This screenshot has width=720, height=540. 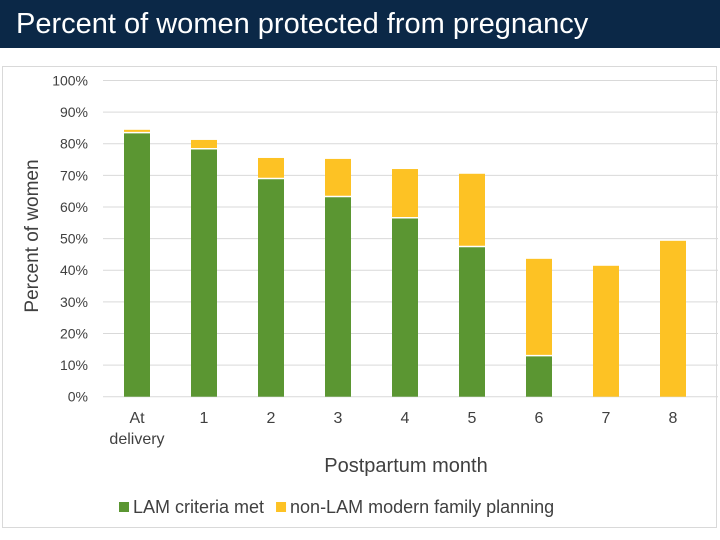 I want to click on x-tick-label: 2, so click(x=271, y=418).